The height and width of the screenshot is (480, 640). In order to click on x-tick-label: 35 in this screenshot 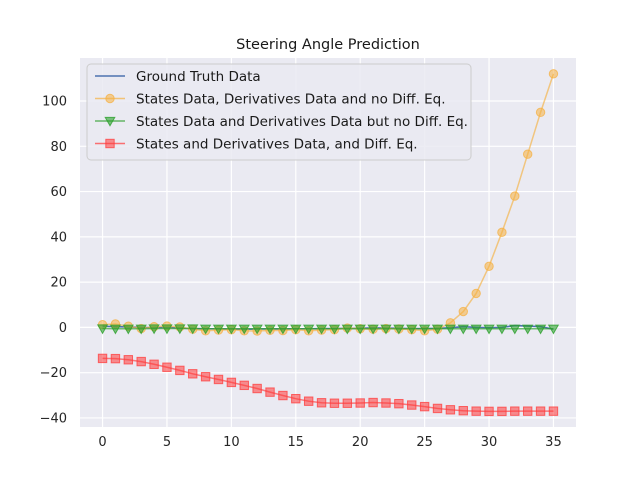, I will do `click(553, 442)`.